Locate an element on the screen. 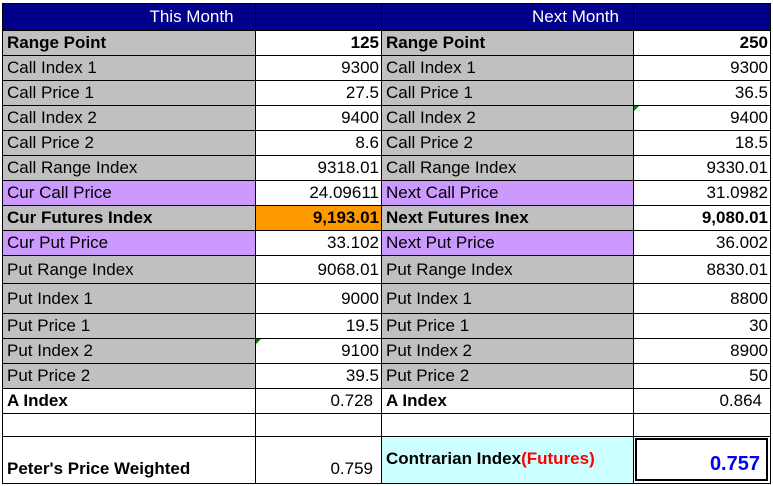 The width and height of the screenshot is (773, 486). left-value-cell: 9000 is located at coordinates (318, 298).